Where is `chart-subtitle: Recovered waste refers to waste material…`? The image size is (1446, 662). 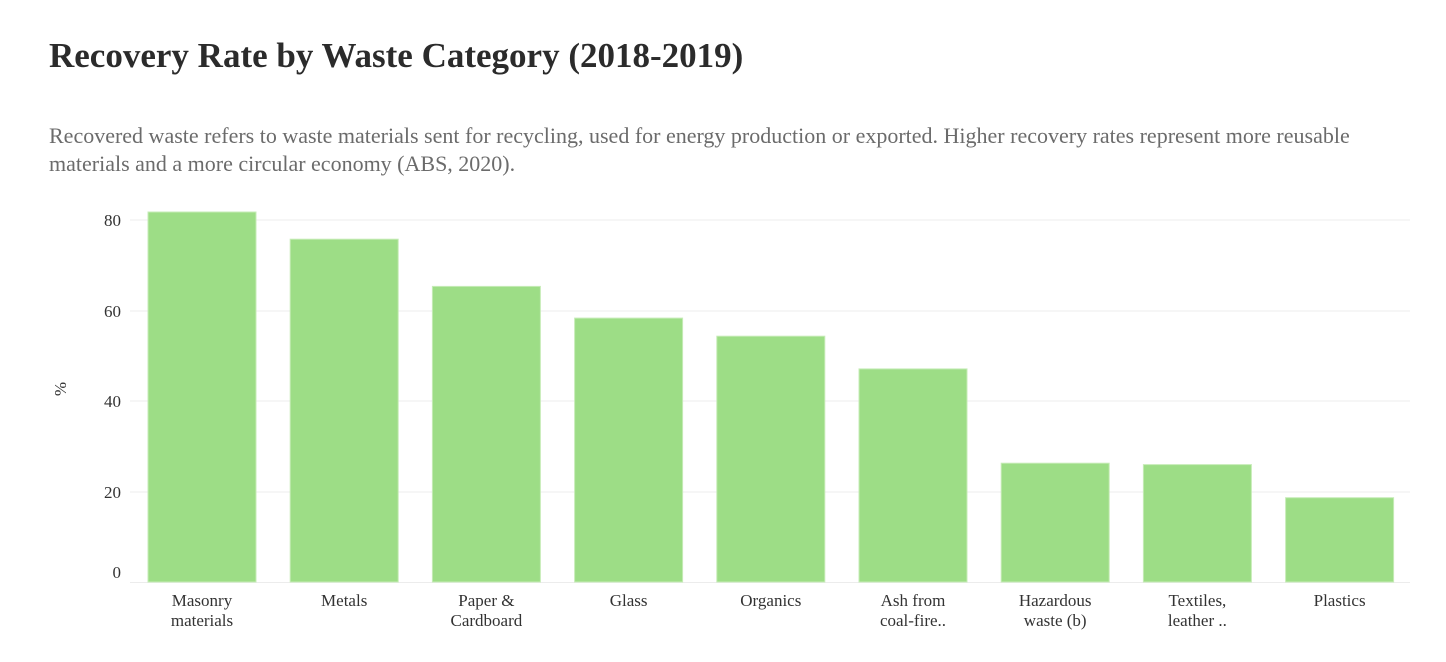
chart-subtitle: Recovered waste refers to waste material… is located at coordinates (699, 149).